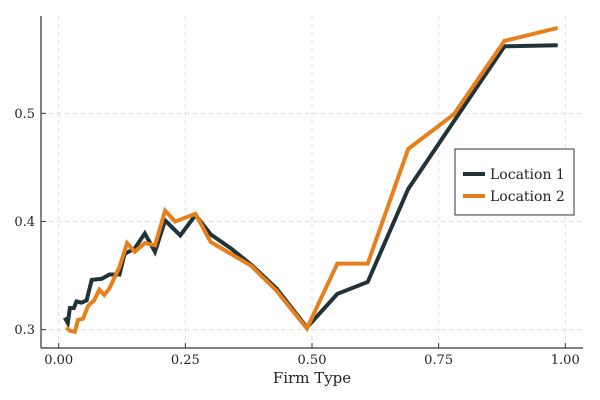 The image size is (600, 400). I want to click on y-tick-label: 0.5, so click(24, 114).